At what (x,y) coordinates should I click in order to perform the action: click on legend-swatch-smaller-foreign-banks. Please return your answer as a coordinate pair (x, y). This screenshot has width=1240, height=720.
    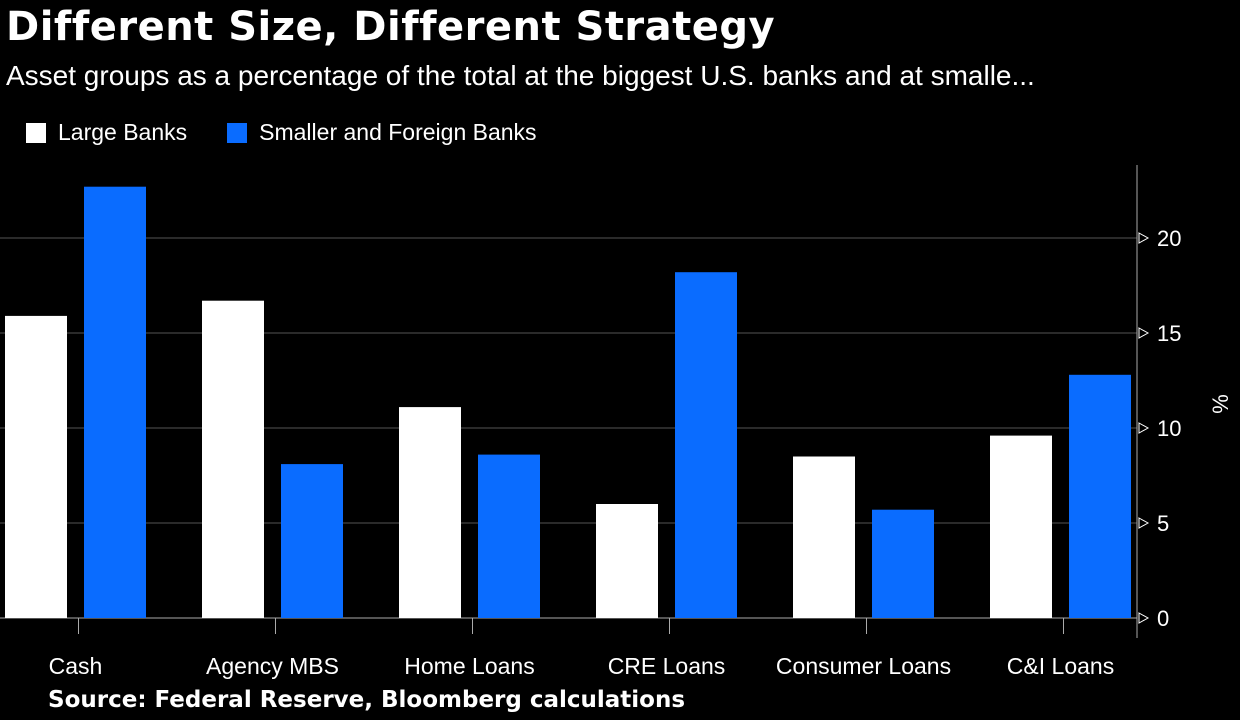
    Looking at the image, I should click on (237, 132).